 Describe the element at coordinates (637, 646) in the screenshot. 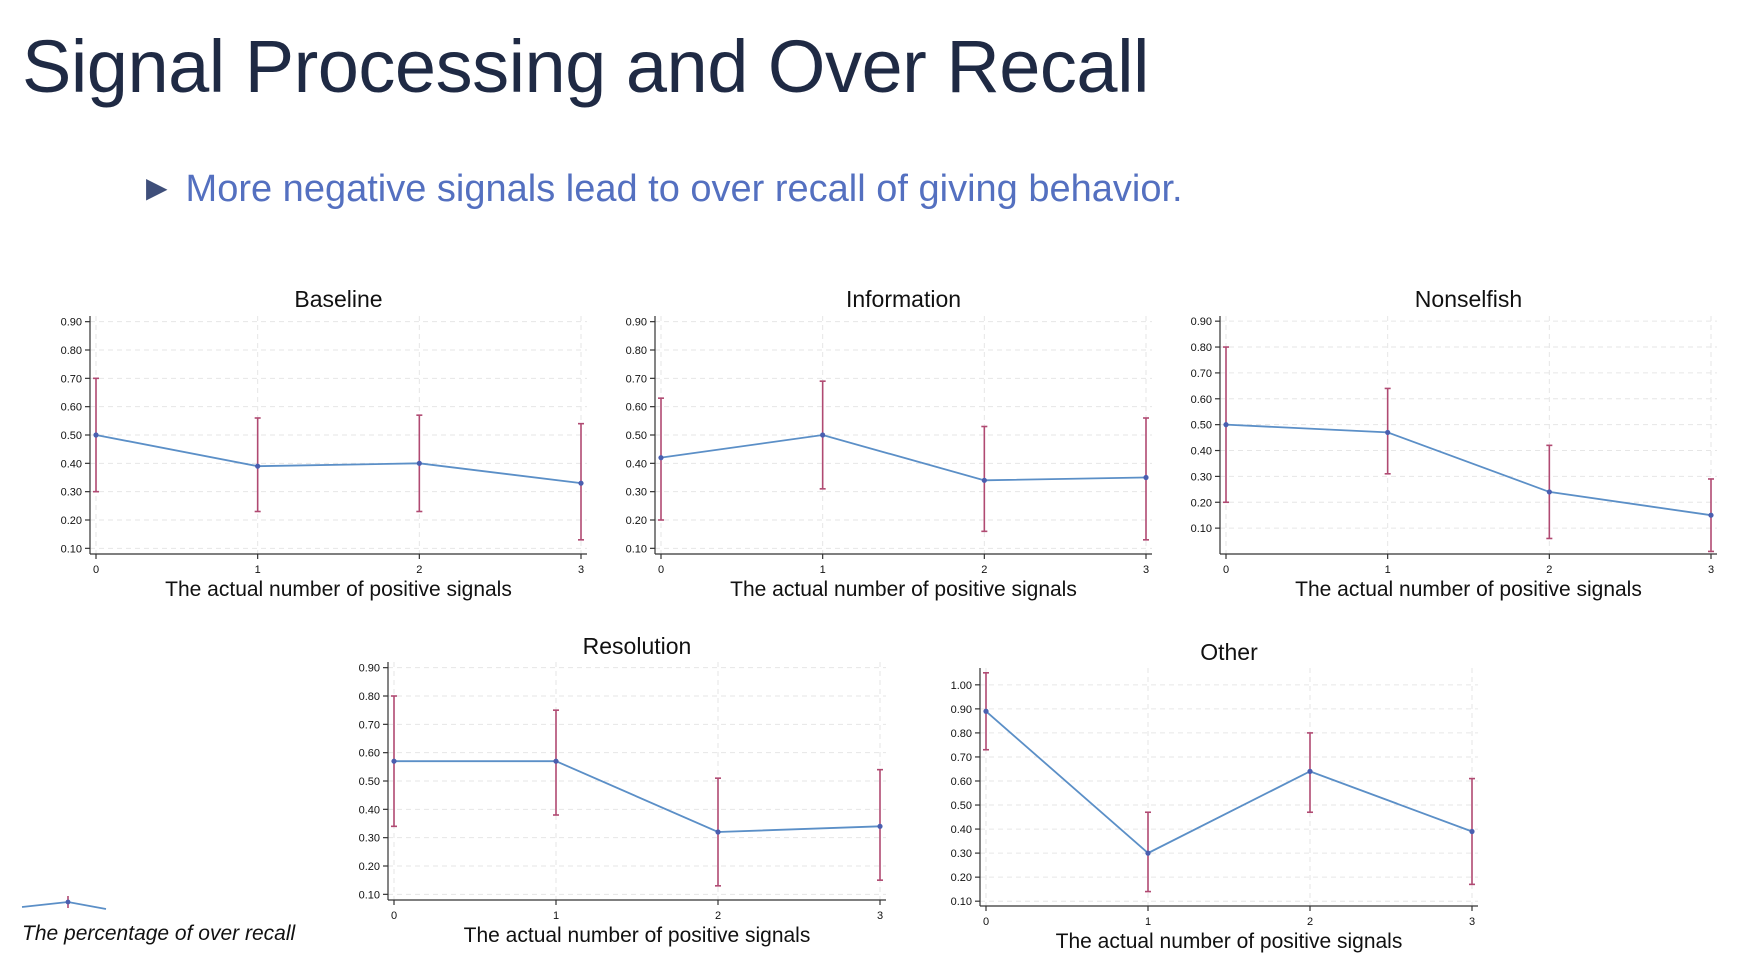

I see `chart-title: Resolution` at that location.